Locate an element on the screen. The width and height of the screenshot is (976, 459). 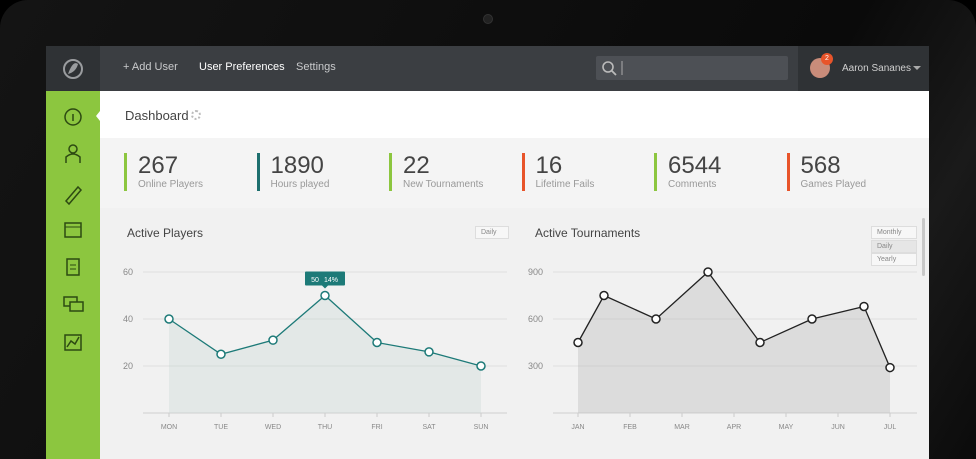
y-tick-label: 60 is located at coordinates (128, 272).